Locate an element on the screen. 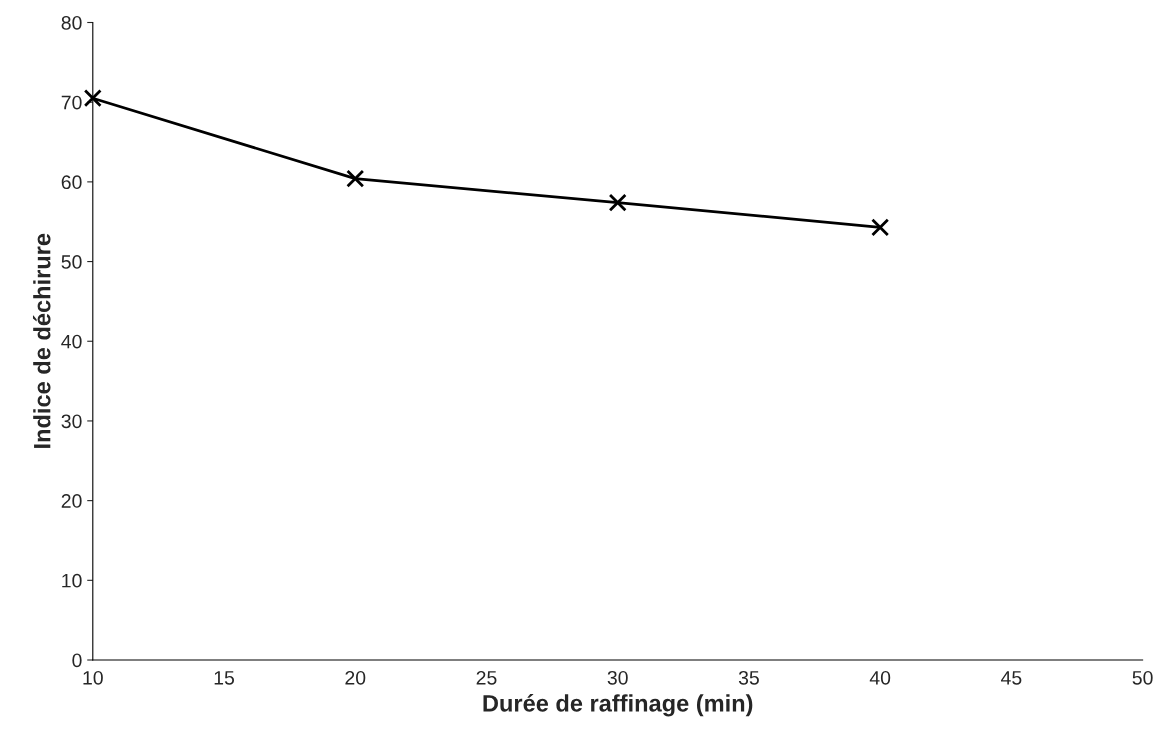  x-tick-label: 25 is located at coordinates (486, 677).